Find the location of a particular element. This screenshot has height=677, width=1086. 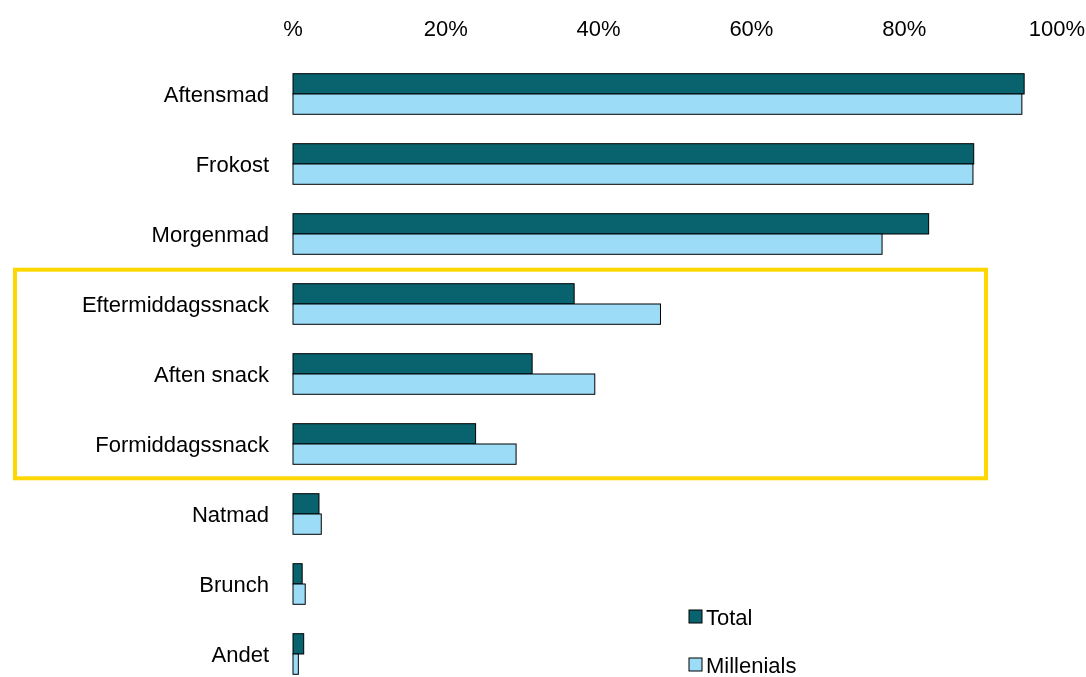

y-tick-label: Aften snack is located at coordinates (212, 374).